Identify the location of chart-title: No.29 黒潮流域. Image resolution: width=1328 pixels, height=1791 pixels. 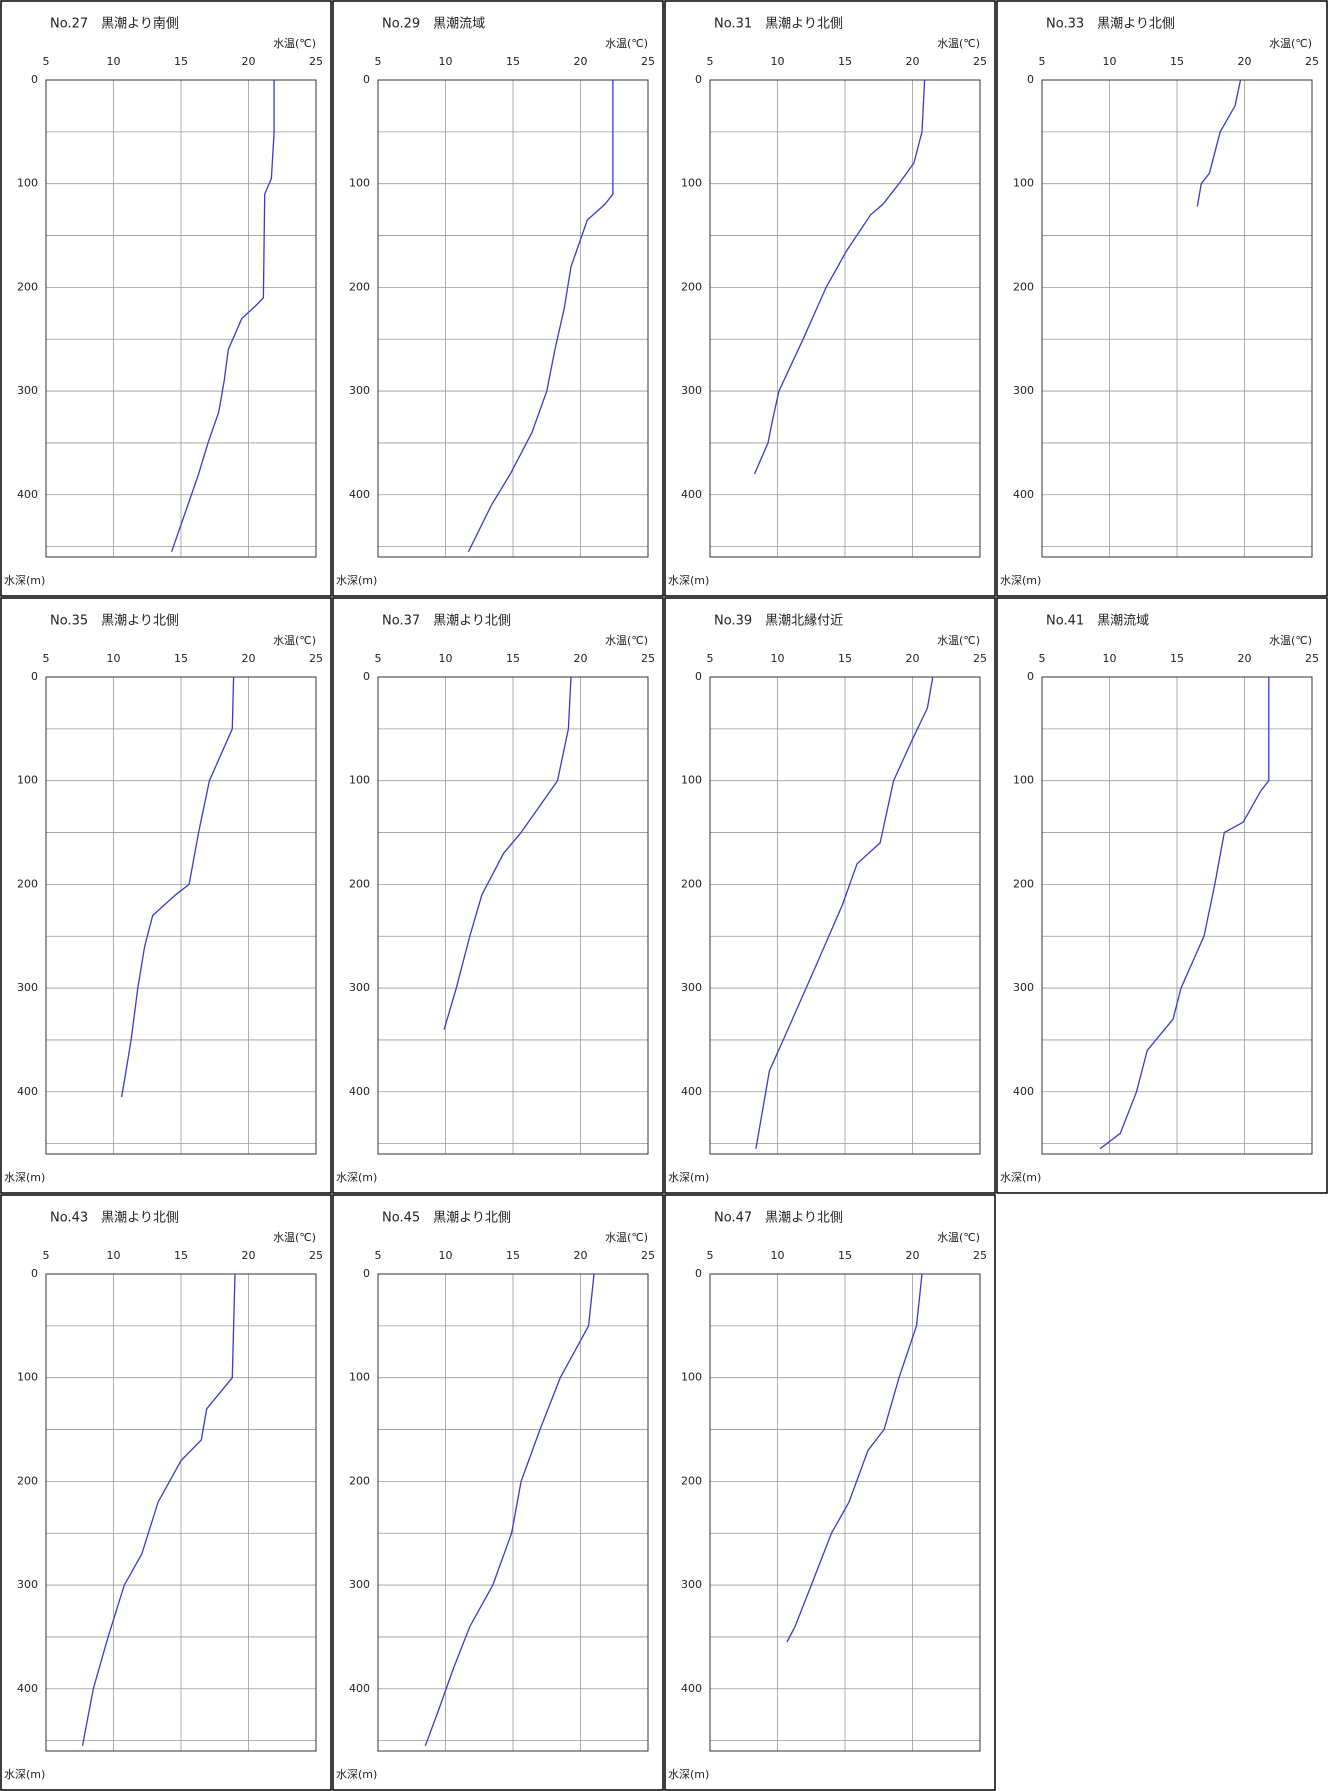
(433, 24).